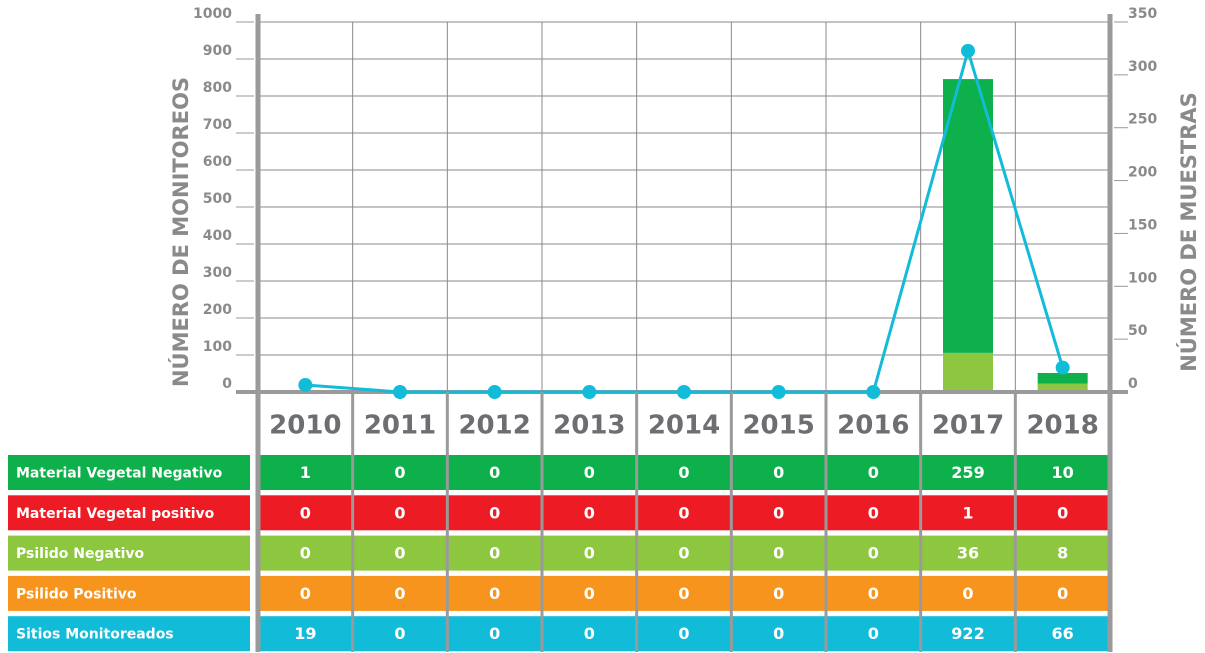 The image size is (1205, 653). Describe the element at coordinates (180, 232) in the screenshot. I see `y-axis-title: NÚMERO DE MONITOREOS` at that location.